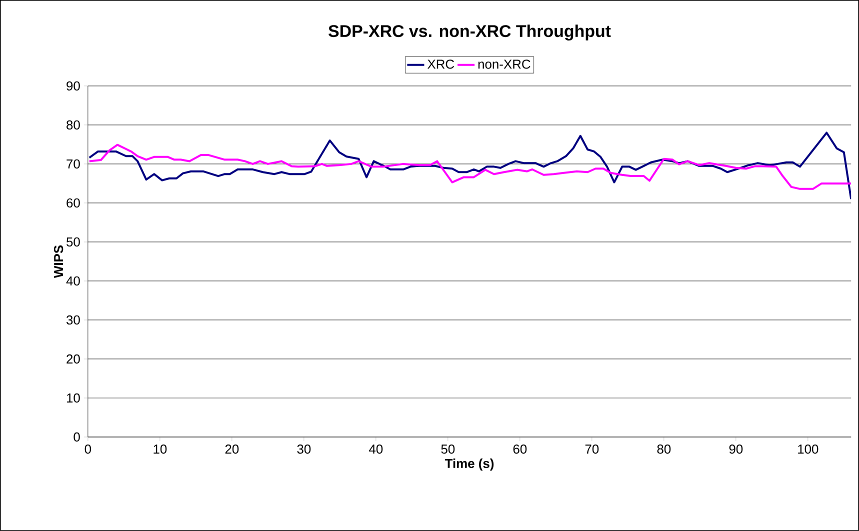 Image resolution: width=859 pixels, height=531 pixels. I want to click on y-tick-label: 60, so click(73, 203).